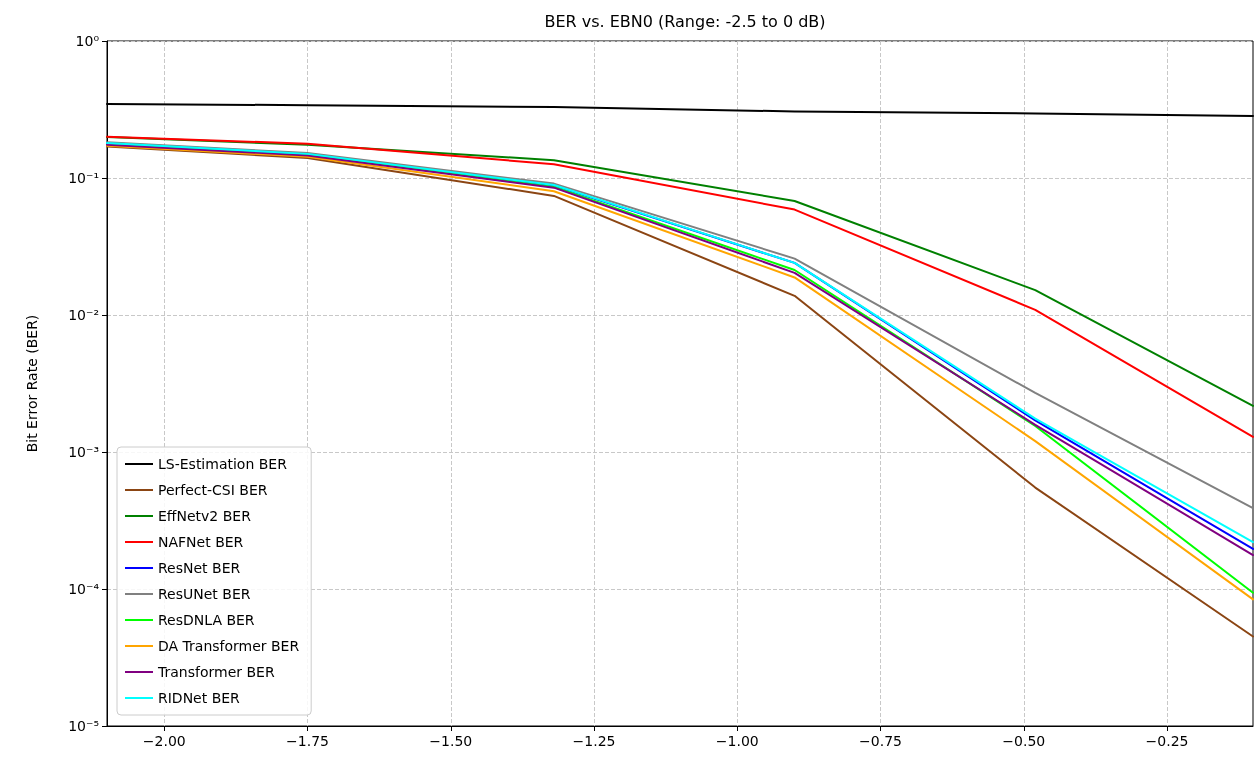 The height and width of the screenshot is (764, 1257). I want to click on y-tick-label: 10⁻⁴, so click(84, 589).